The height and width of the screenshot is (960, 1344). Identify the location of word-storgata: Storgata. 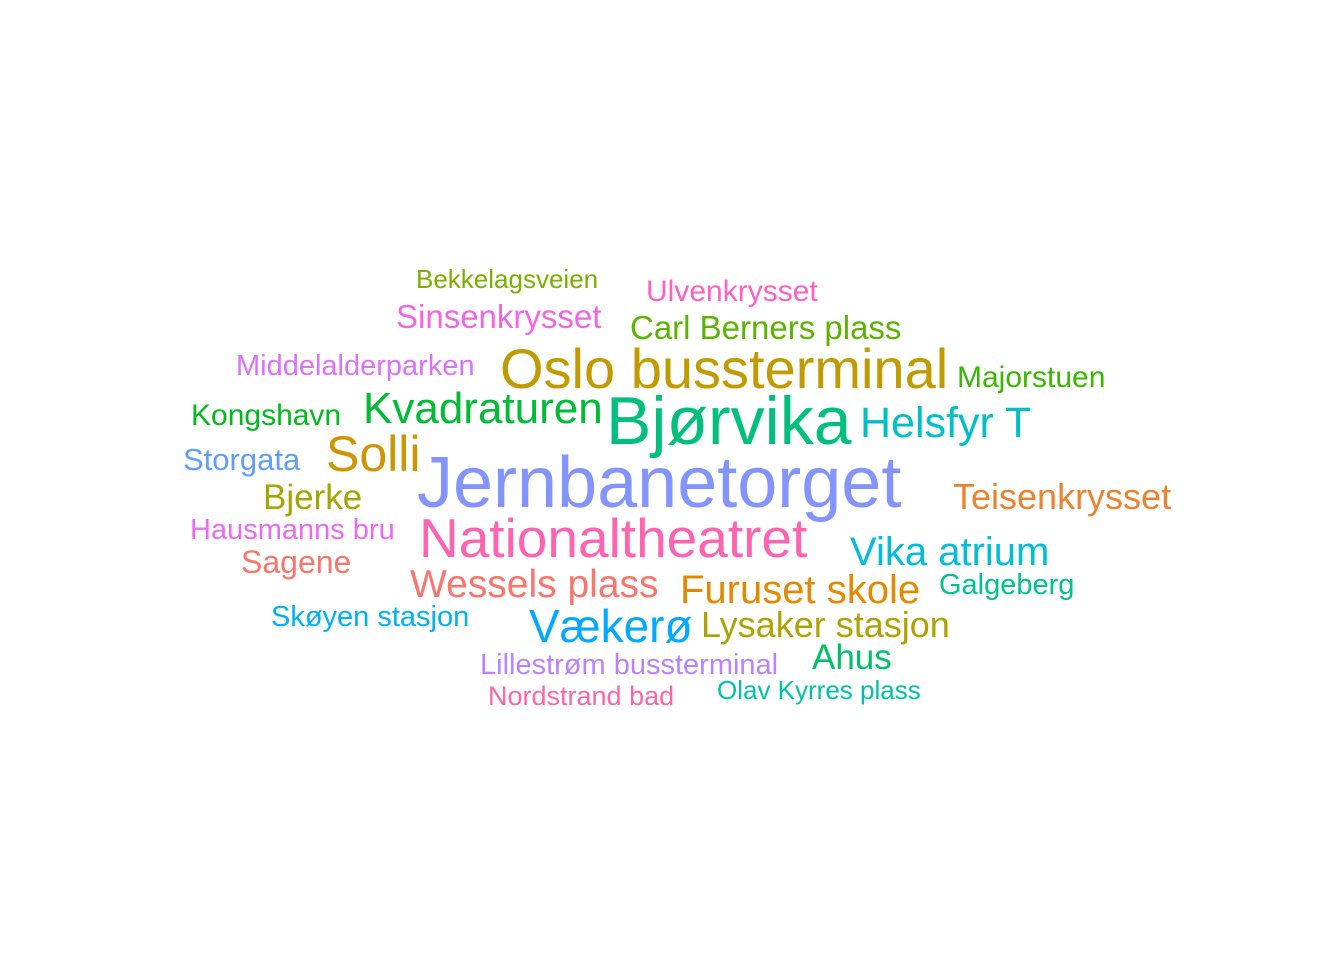
(242, 459).